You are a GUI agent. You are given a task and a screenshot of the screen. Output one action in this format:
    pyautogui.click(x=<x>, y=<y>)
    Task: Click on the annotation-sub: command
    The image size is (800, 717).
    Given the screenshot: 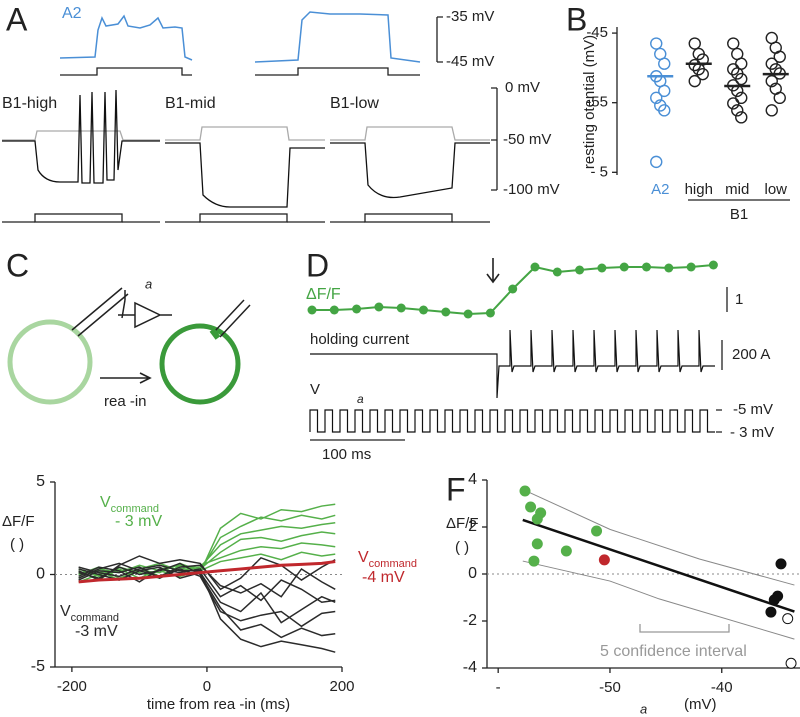 What is the action you would take?
    pyautogui.click(x=135, y=509)
    